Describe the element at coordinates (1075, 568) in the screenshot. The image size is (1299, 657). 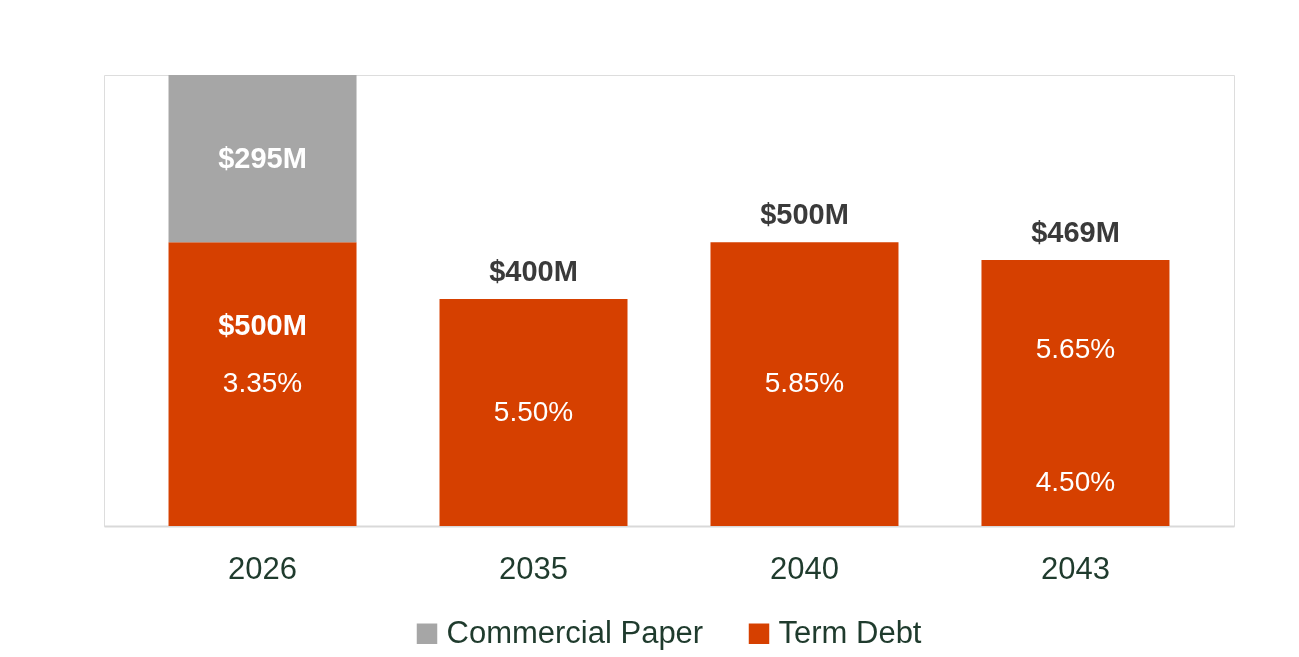
I see `x-tick-label: 2043` at that location.